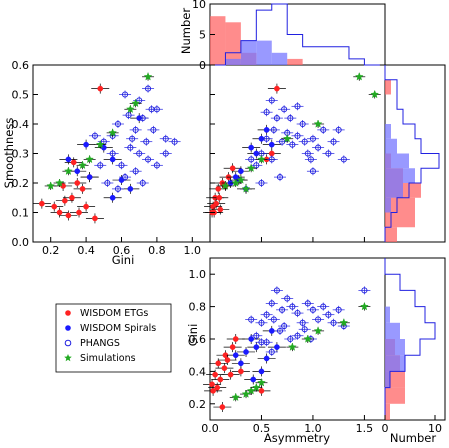  I want to click on legend-frame, so click(113, 338).